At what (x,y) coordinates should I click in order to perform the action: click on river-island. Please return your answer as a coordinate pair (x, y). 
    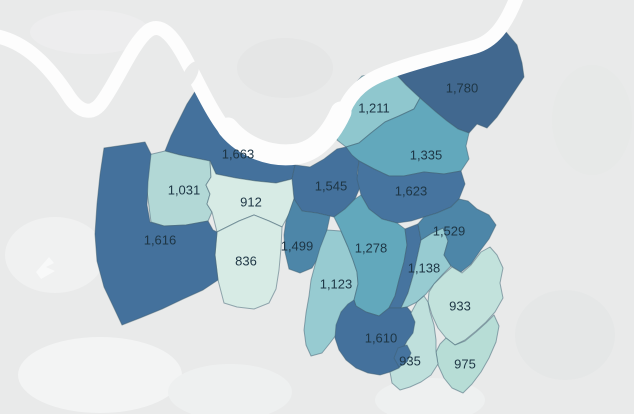
    Looking at the image, I should click on (190, 75).